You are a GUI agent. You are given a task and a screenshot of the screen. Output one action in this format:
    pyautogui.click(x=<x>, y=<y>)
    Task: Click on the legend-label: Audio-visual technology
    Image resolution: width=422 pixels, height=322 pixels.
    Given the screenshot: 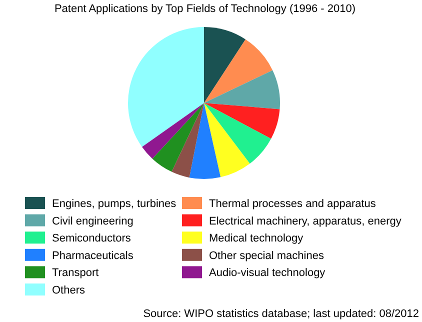 What is the action you would take?
    pyautogui.click(x=267, y=273)
    